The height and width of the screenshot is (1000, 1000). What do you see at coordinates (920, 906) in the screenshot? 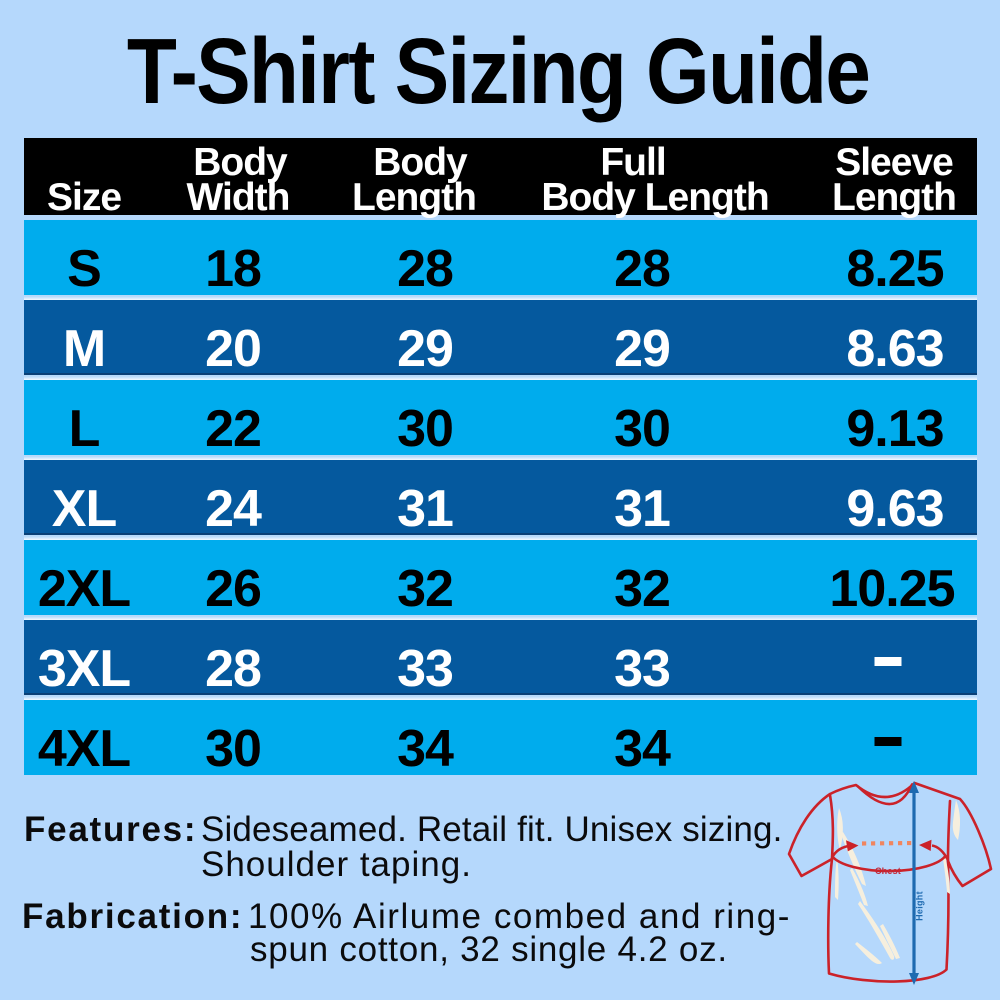
I see `svg-text: Height` at bounding box center [920, 906].